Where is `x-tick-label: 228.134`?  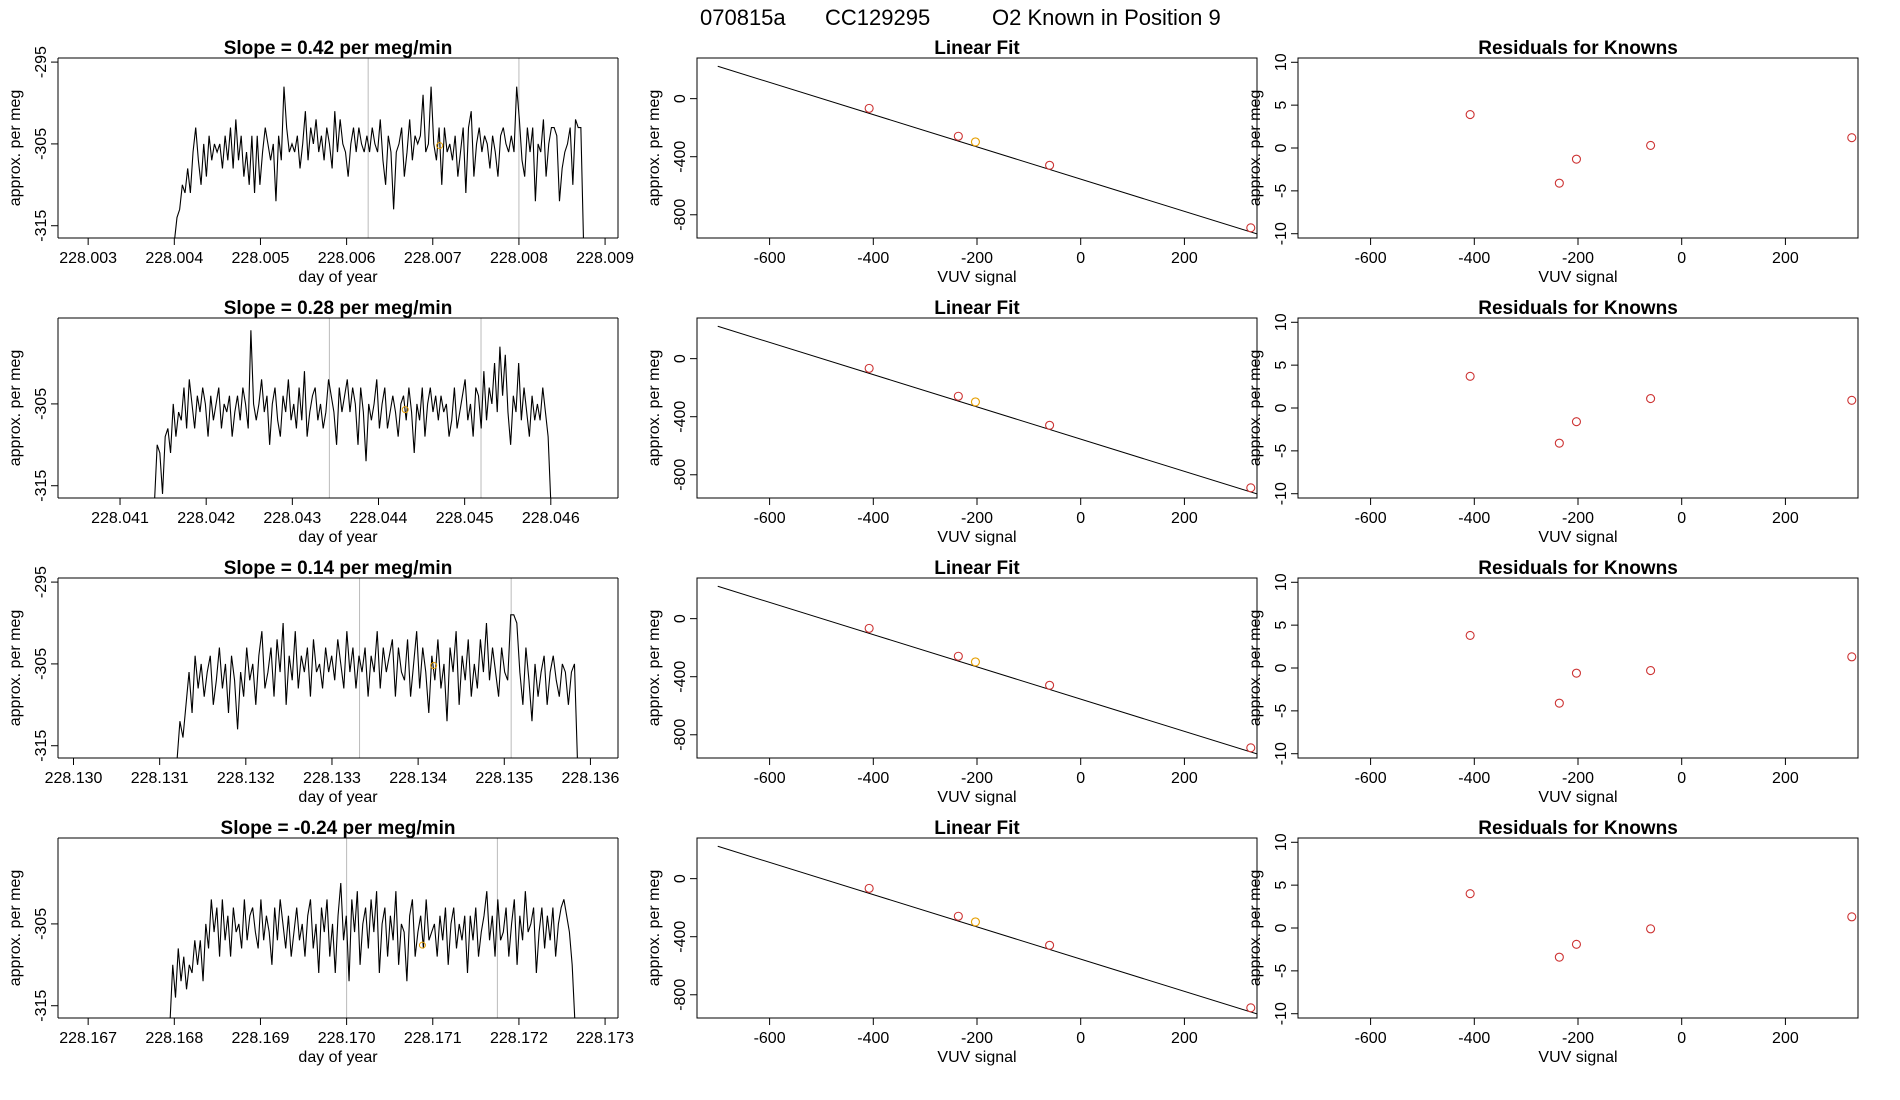 x-tick-label: 228.134 is located at coordinates (418, 778).